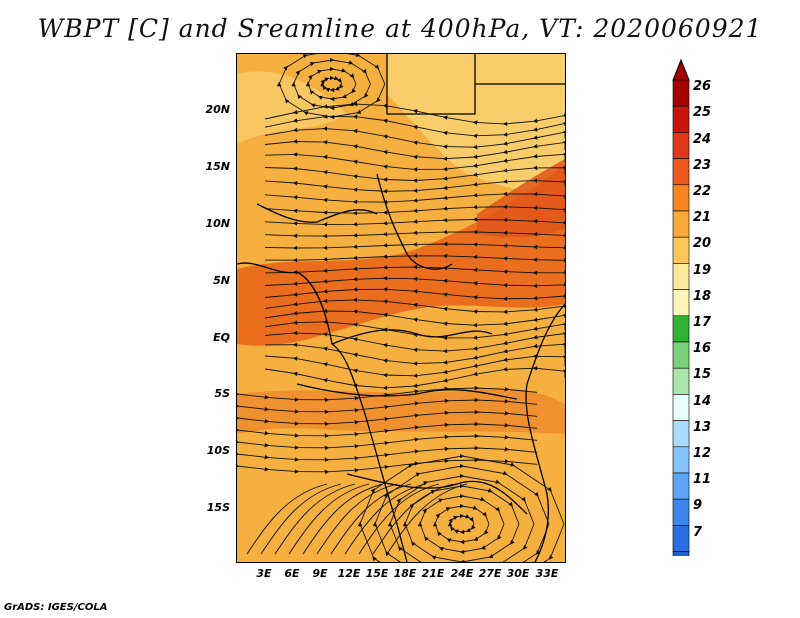 Image resolution: width=800 pixels, height=618 pixels. Describe the element at coordinates (217, 109) in the screenshot. I see `lat-label: 20N` at that location.